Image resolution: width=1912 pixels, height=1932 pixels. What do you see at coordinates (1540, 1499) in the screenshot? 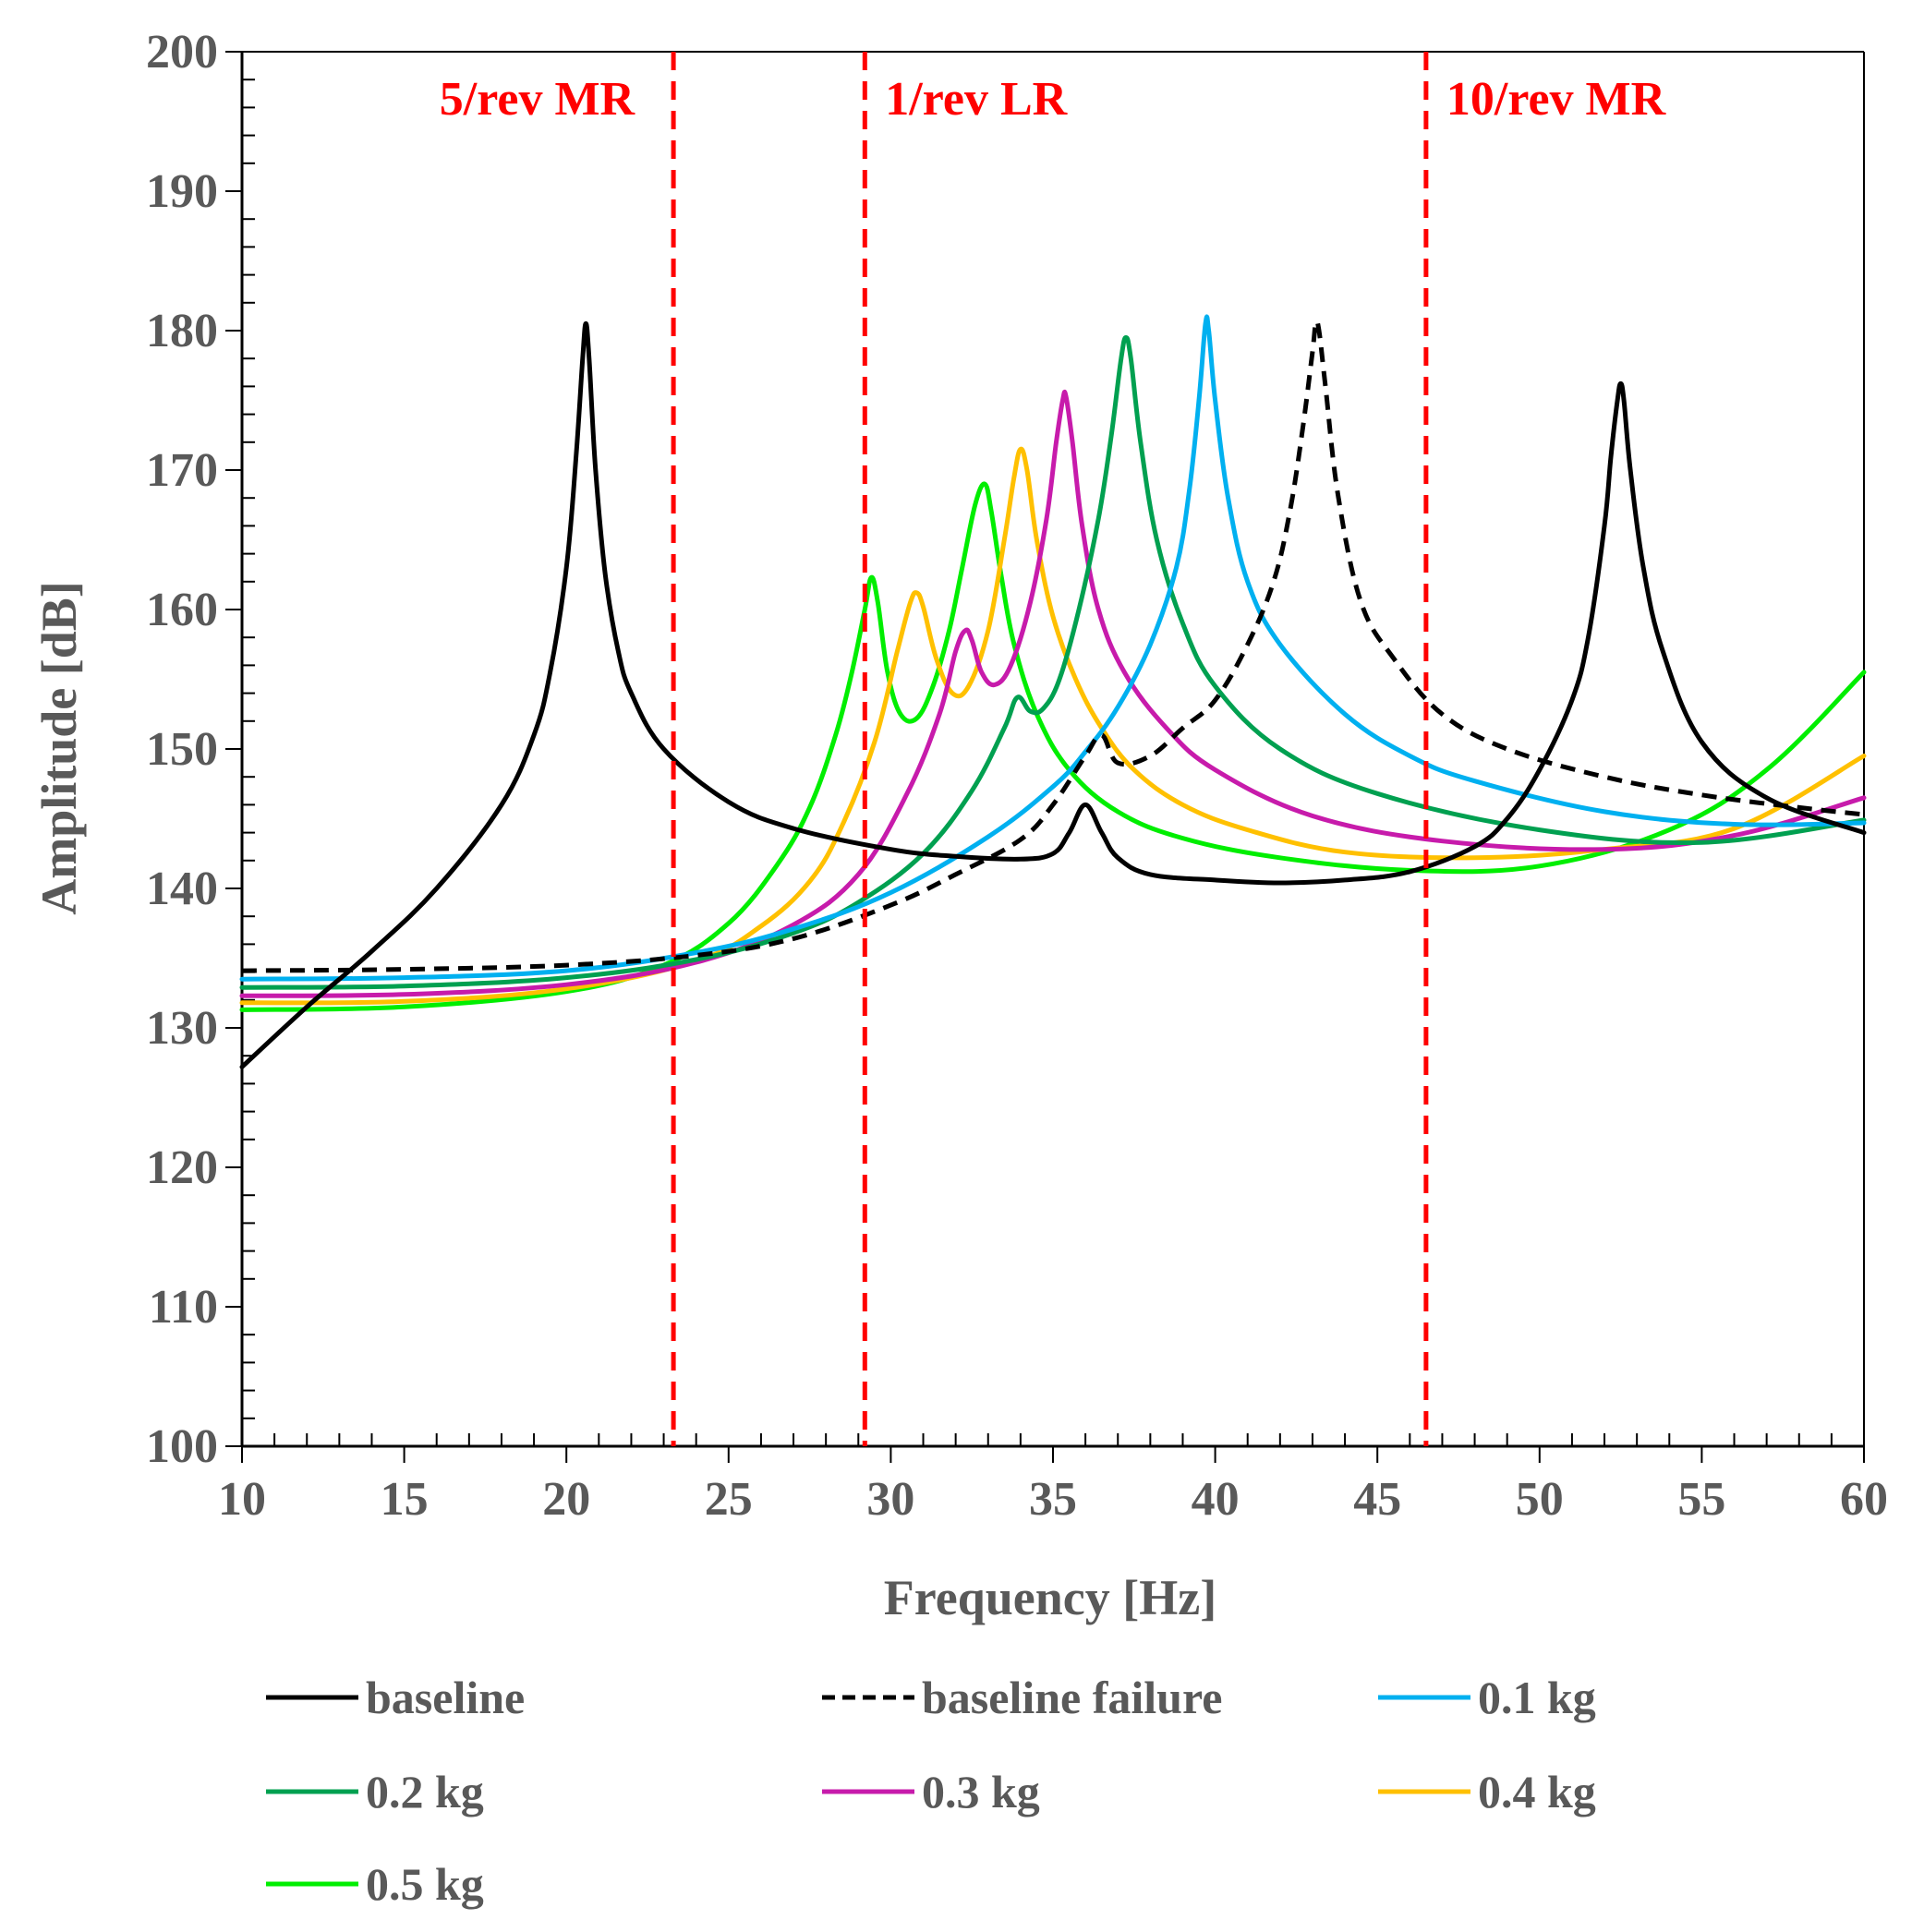
I see `x-tick-label: 50` at bounding box center [1540, 1499].